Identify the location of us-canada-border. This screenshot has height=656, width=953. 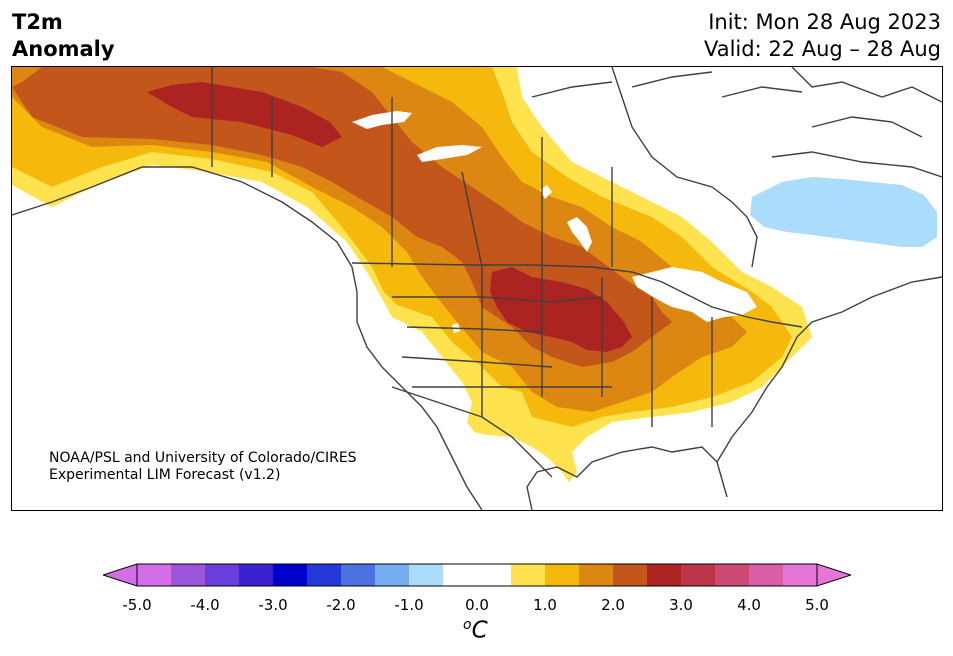
(577, 295).